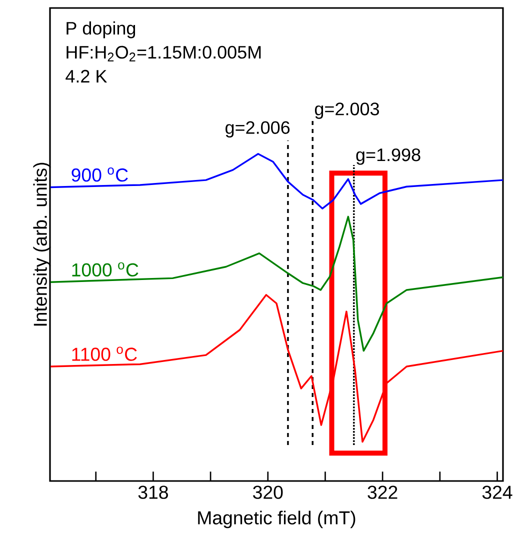  I want to click on y-axis-title: Intensity (arb. units), so click(42, 244).